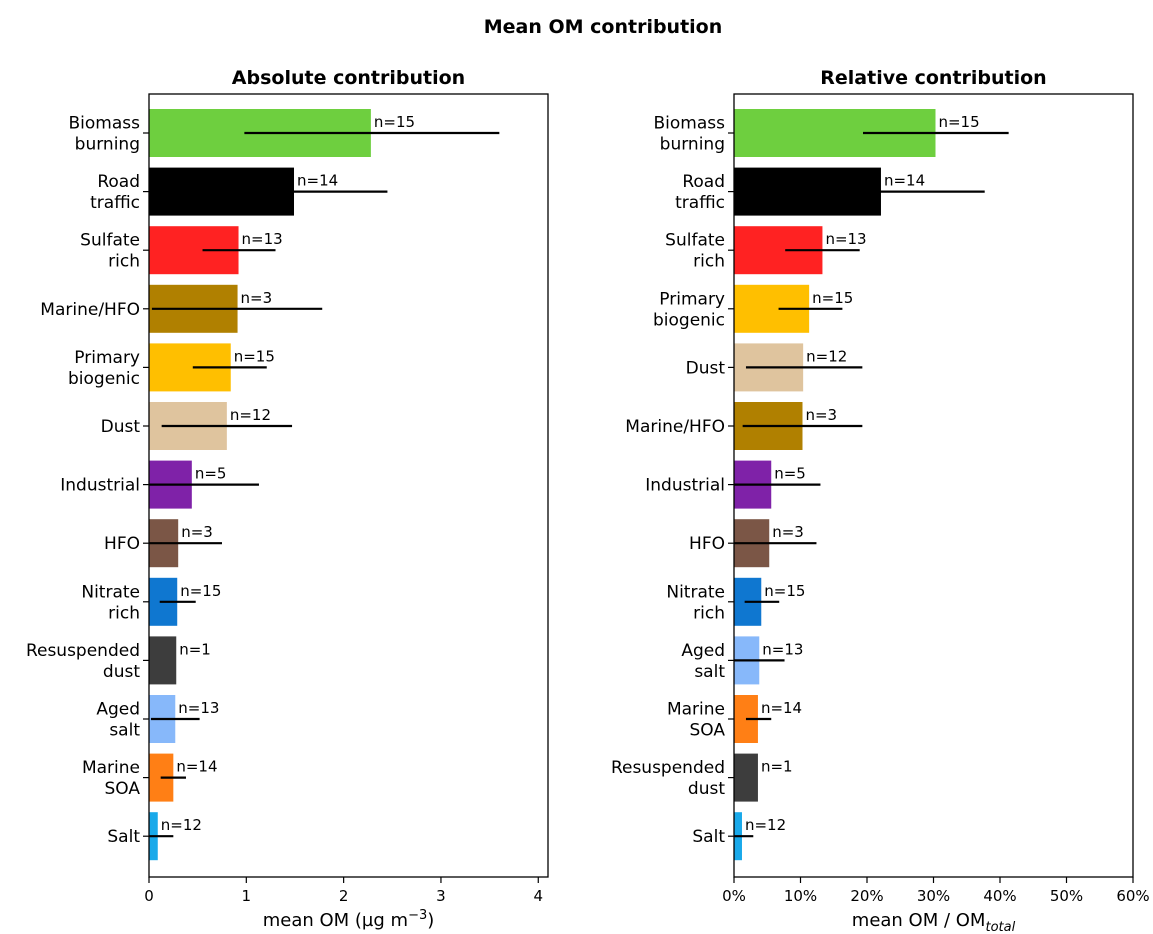 Image resolution: width=1153 pixels, height=934 pixels. Describe the element at coordinates (603, 27) in the screenshot. I see `figure-title: Mean OM contribution` at that location.